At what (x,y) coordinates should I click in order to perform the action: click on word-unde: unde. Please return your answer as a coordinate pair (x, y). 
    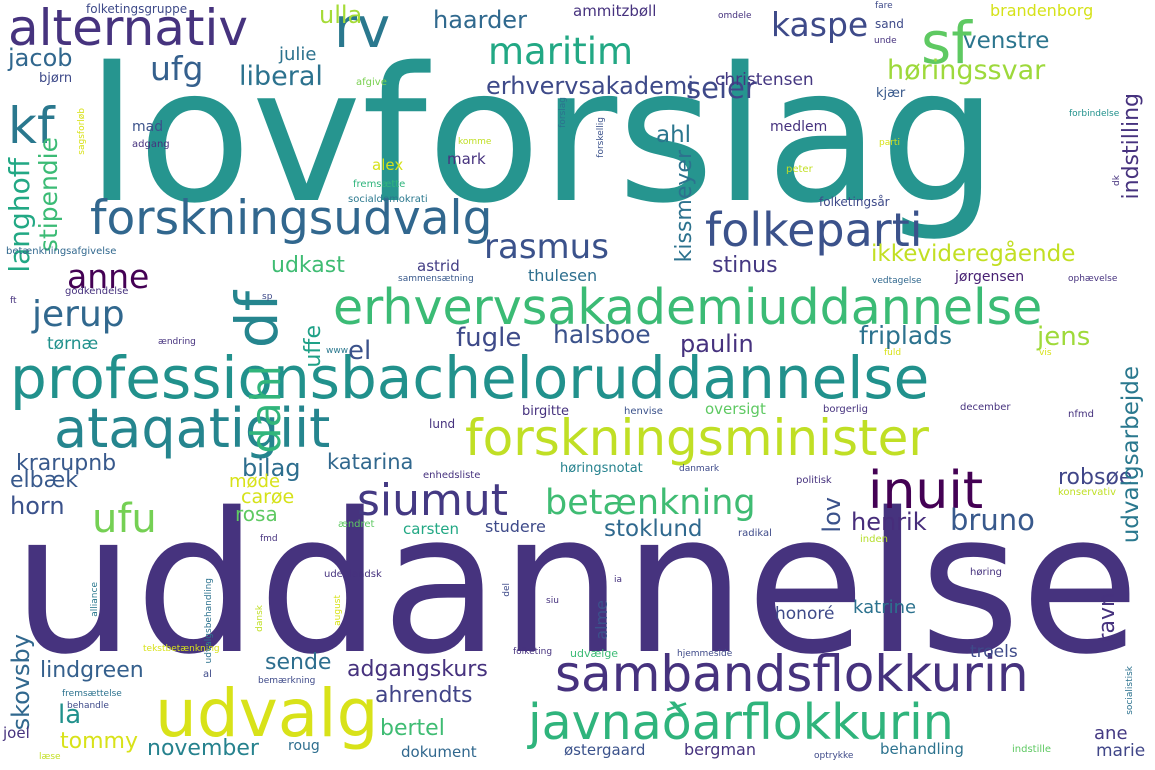
    Looking at the image, I should click on (885, 41).